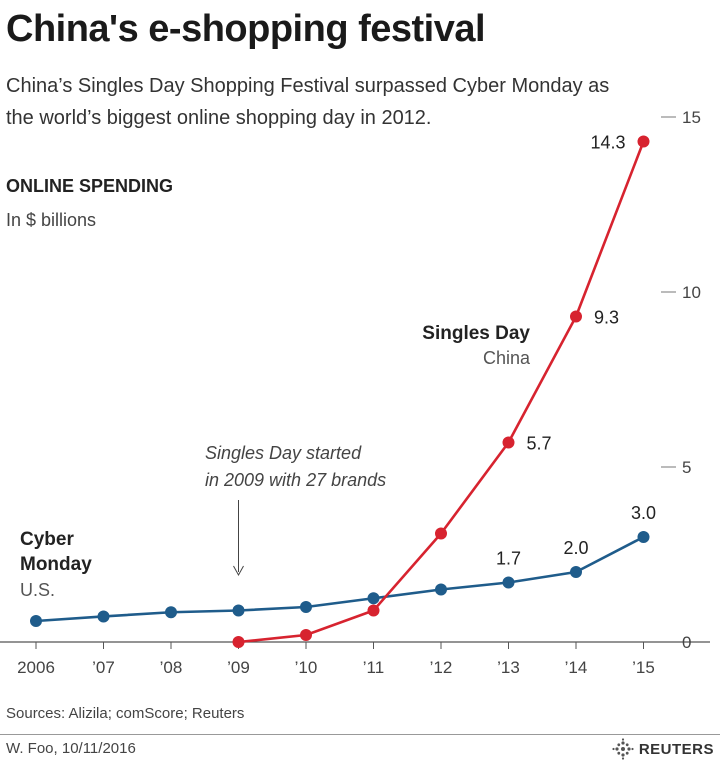 This screenshot has height=763, width=720. What do you see at coordinates (295, 480) in the screenshot?
I see `annotation-text-line2: in 2009 with 27 brands` at bounding box center [295, 480].